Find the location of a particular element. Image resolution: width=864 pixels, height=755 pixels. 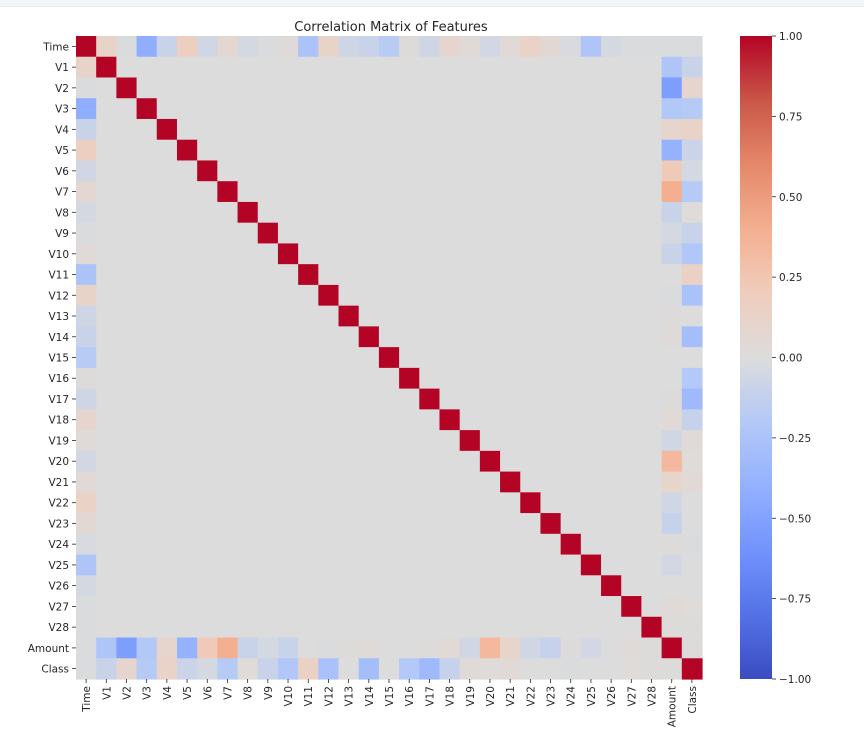

cell-V17-V20 is located at coordinates (490, 399).